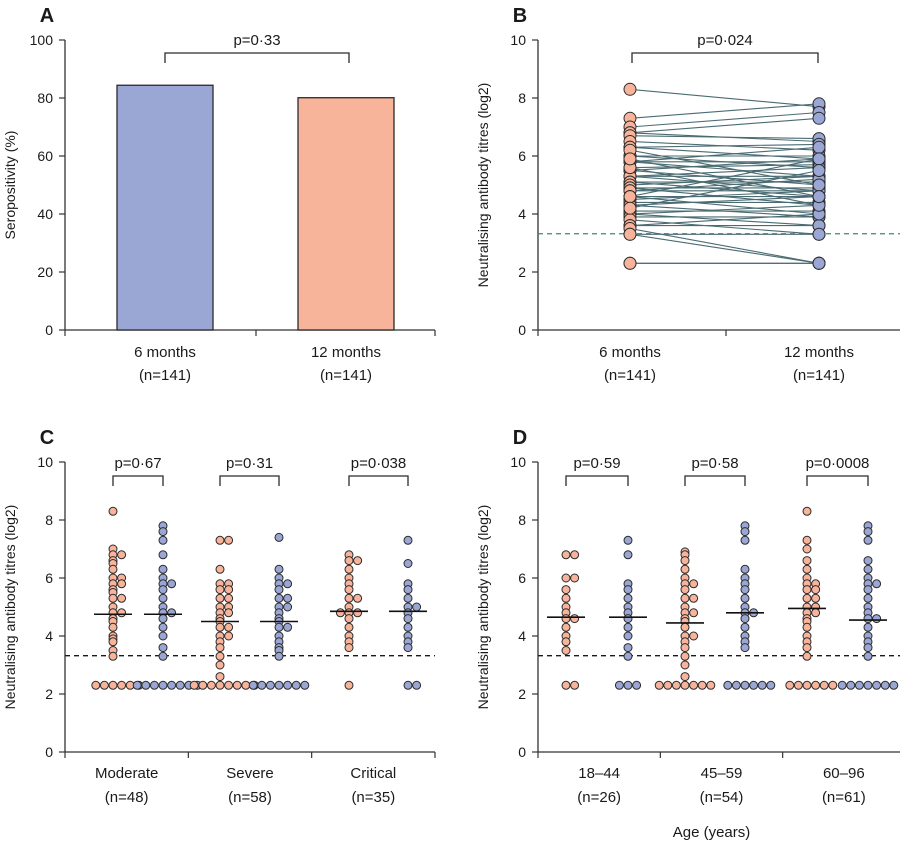  I want to click on p-value-label: p=0·0008, so click(838, 463).